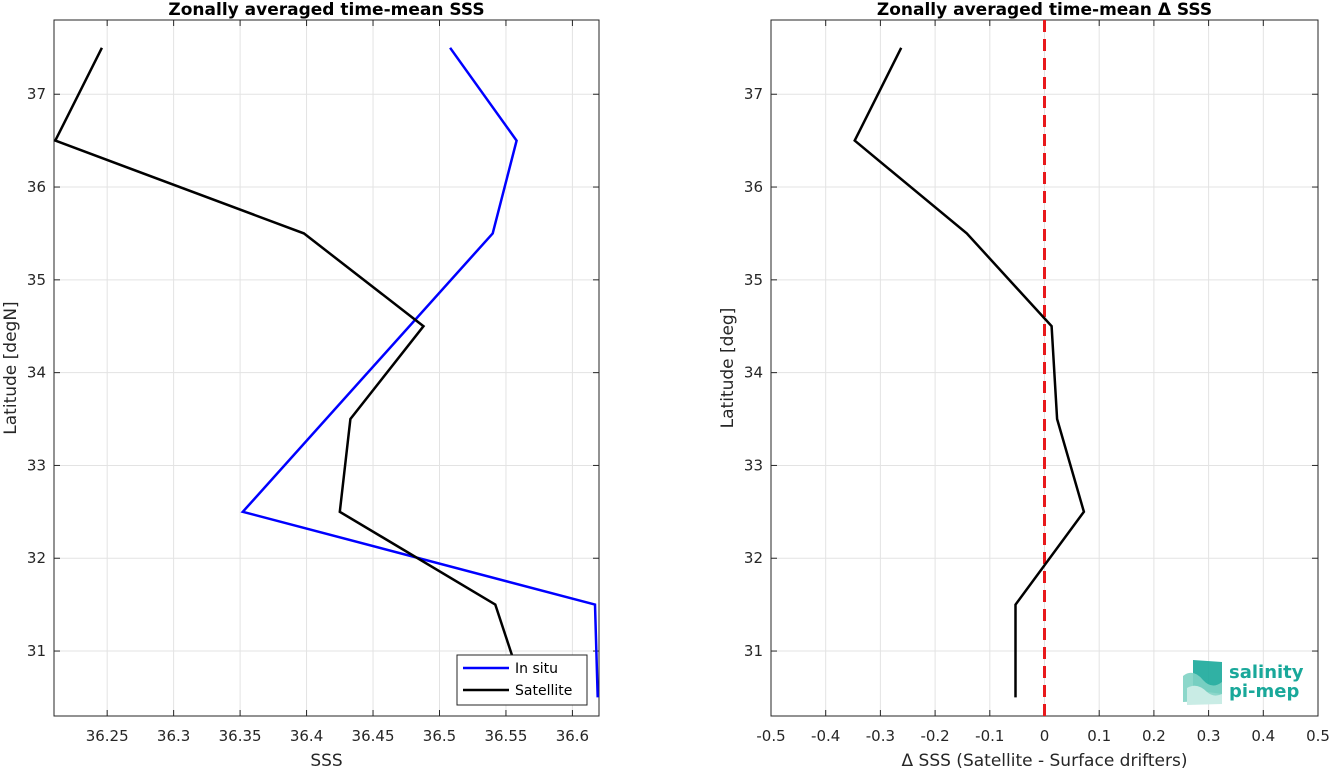 This screenshot has width=1330, height=769. Describe the element at coordinates (536, 669) in the screenshot. I see `legend-label: In situ` at that location.